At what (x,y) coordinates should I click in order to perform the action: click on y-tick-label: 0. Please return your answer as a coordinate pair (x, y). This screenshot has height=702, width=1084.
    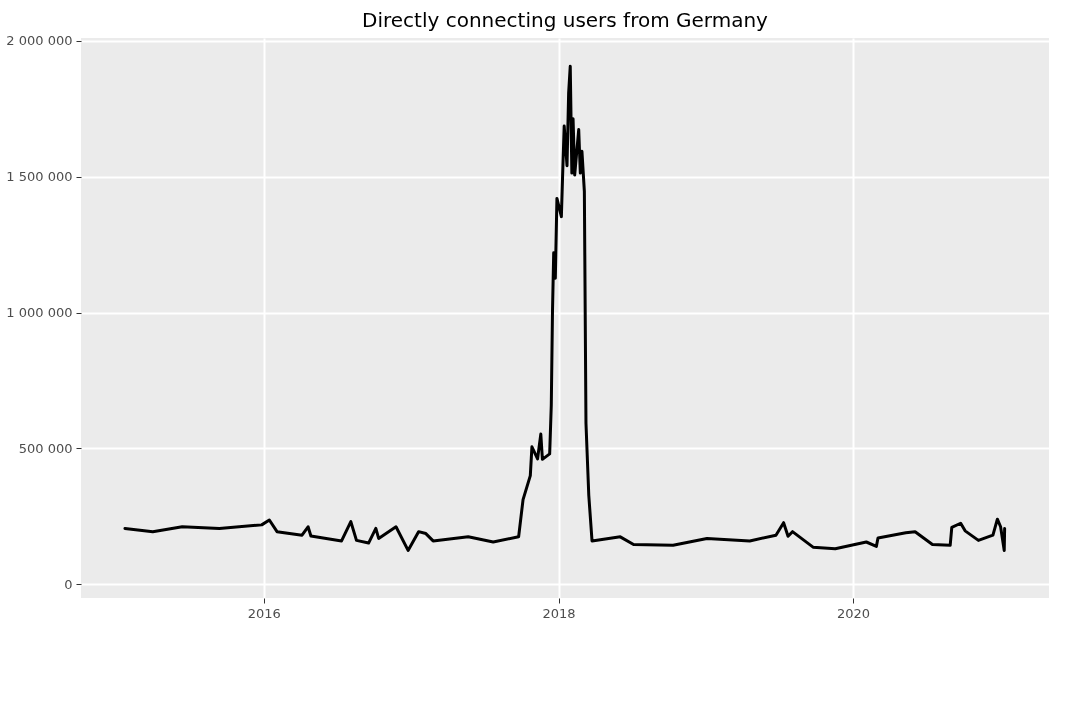
    Looking at the image, I should click on (68, 584).